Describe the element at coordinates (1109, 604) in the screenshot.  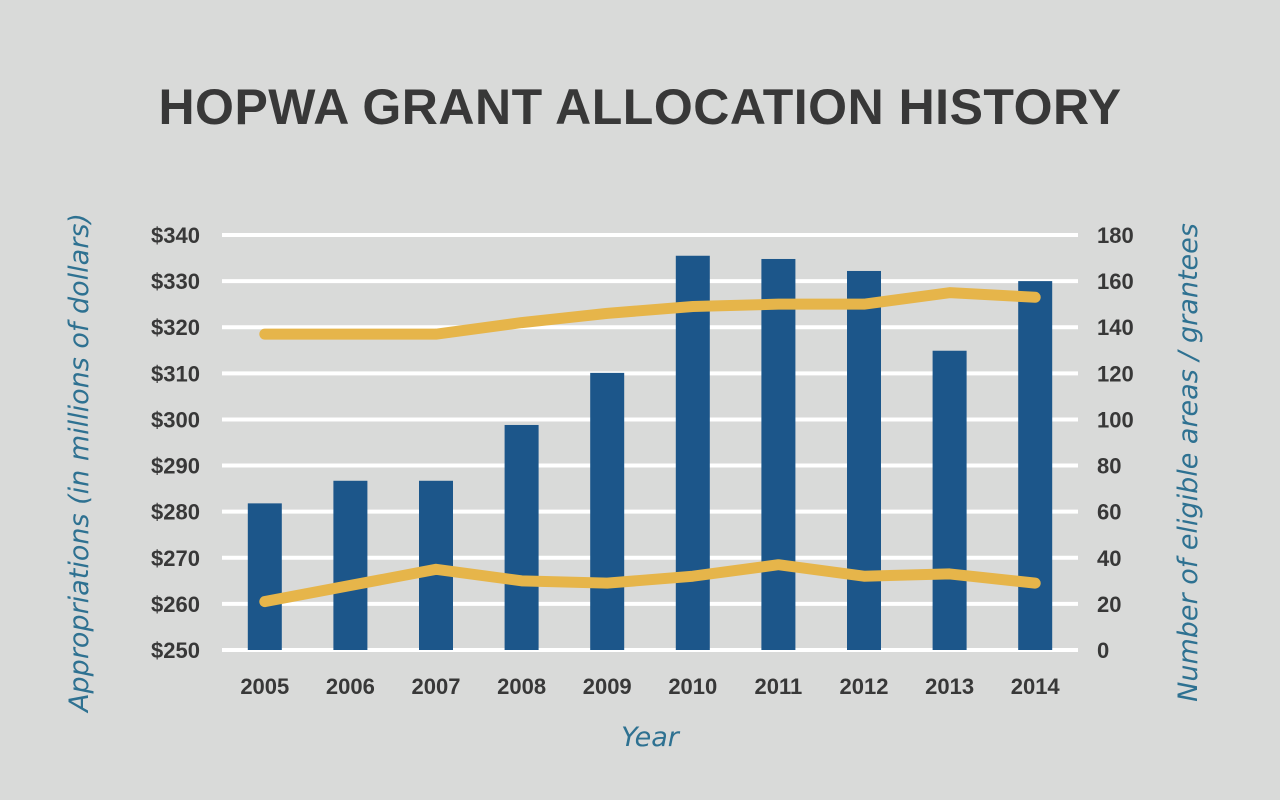
I see `y2-tick-label-1: 20` at that location.